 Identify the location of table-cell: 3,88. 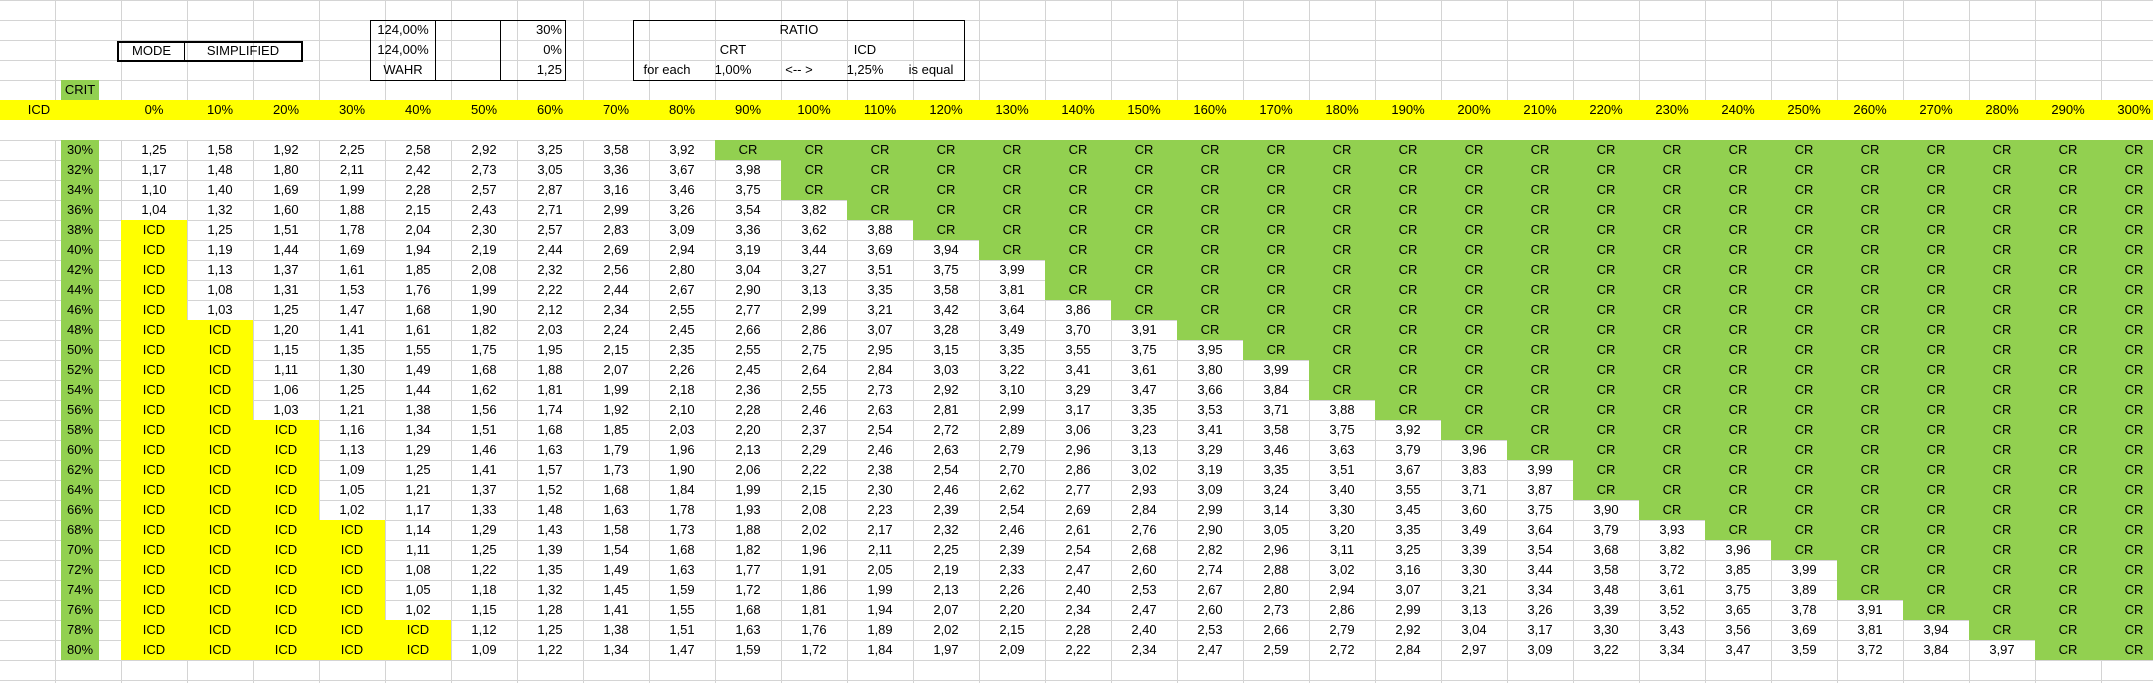
(1342, 409).